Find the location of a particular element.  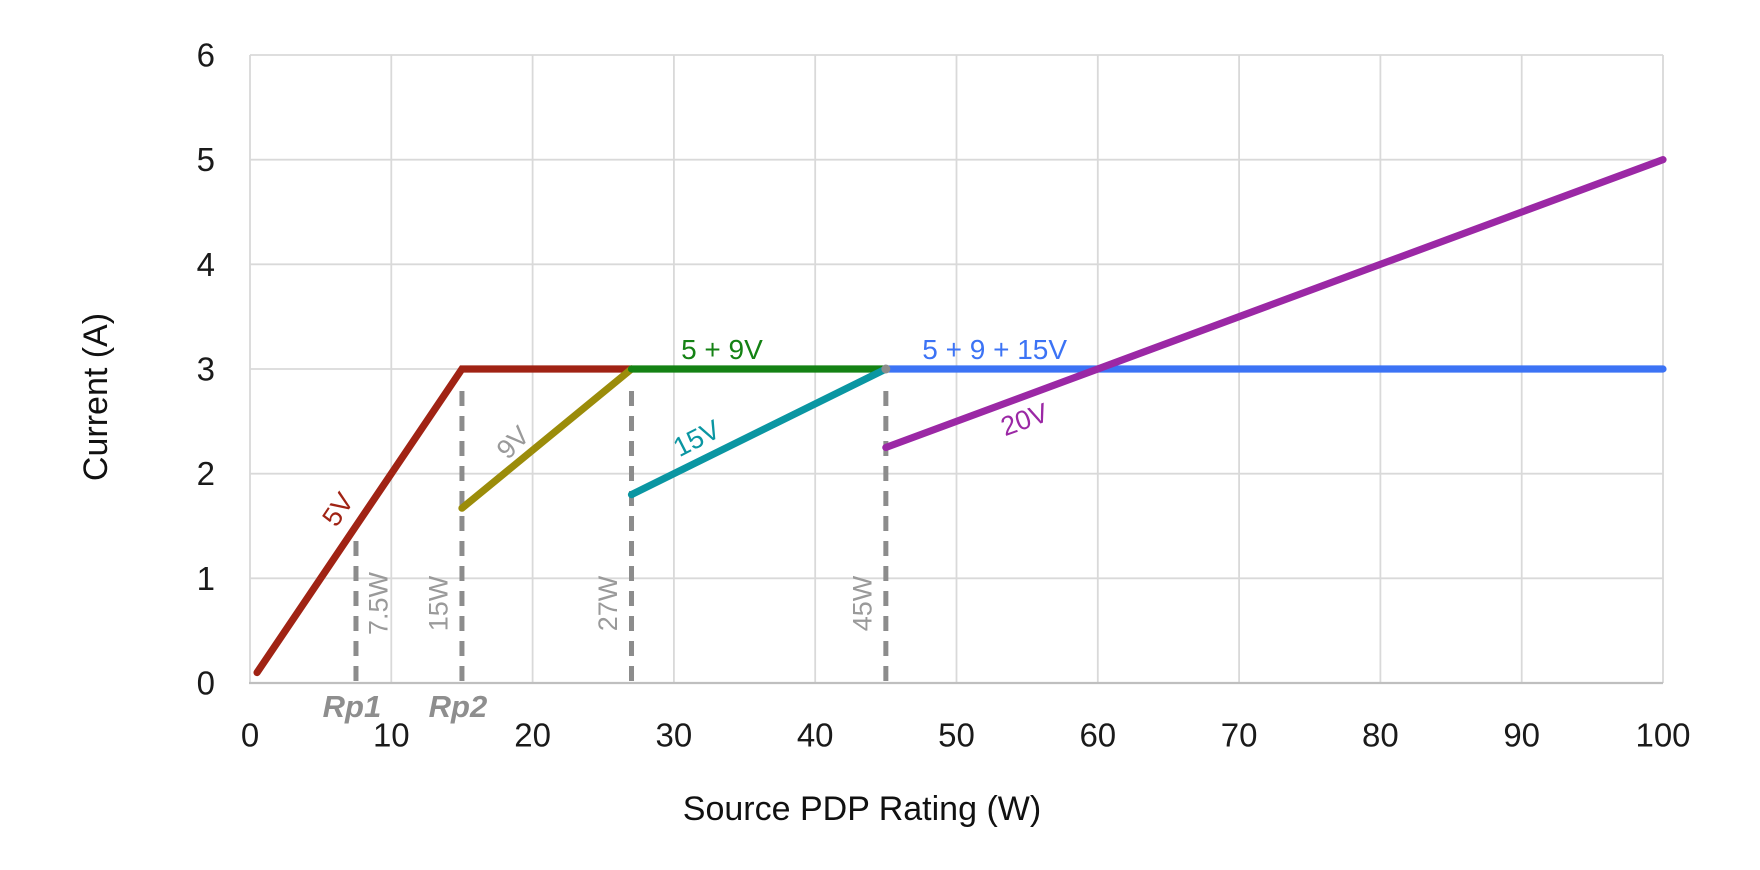

y-tick-label-4: 4 is located at coordinates (206, 264).